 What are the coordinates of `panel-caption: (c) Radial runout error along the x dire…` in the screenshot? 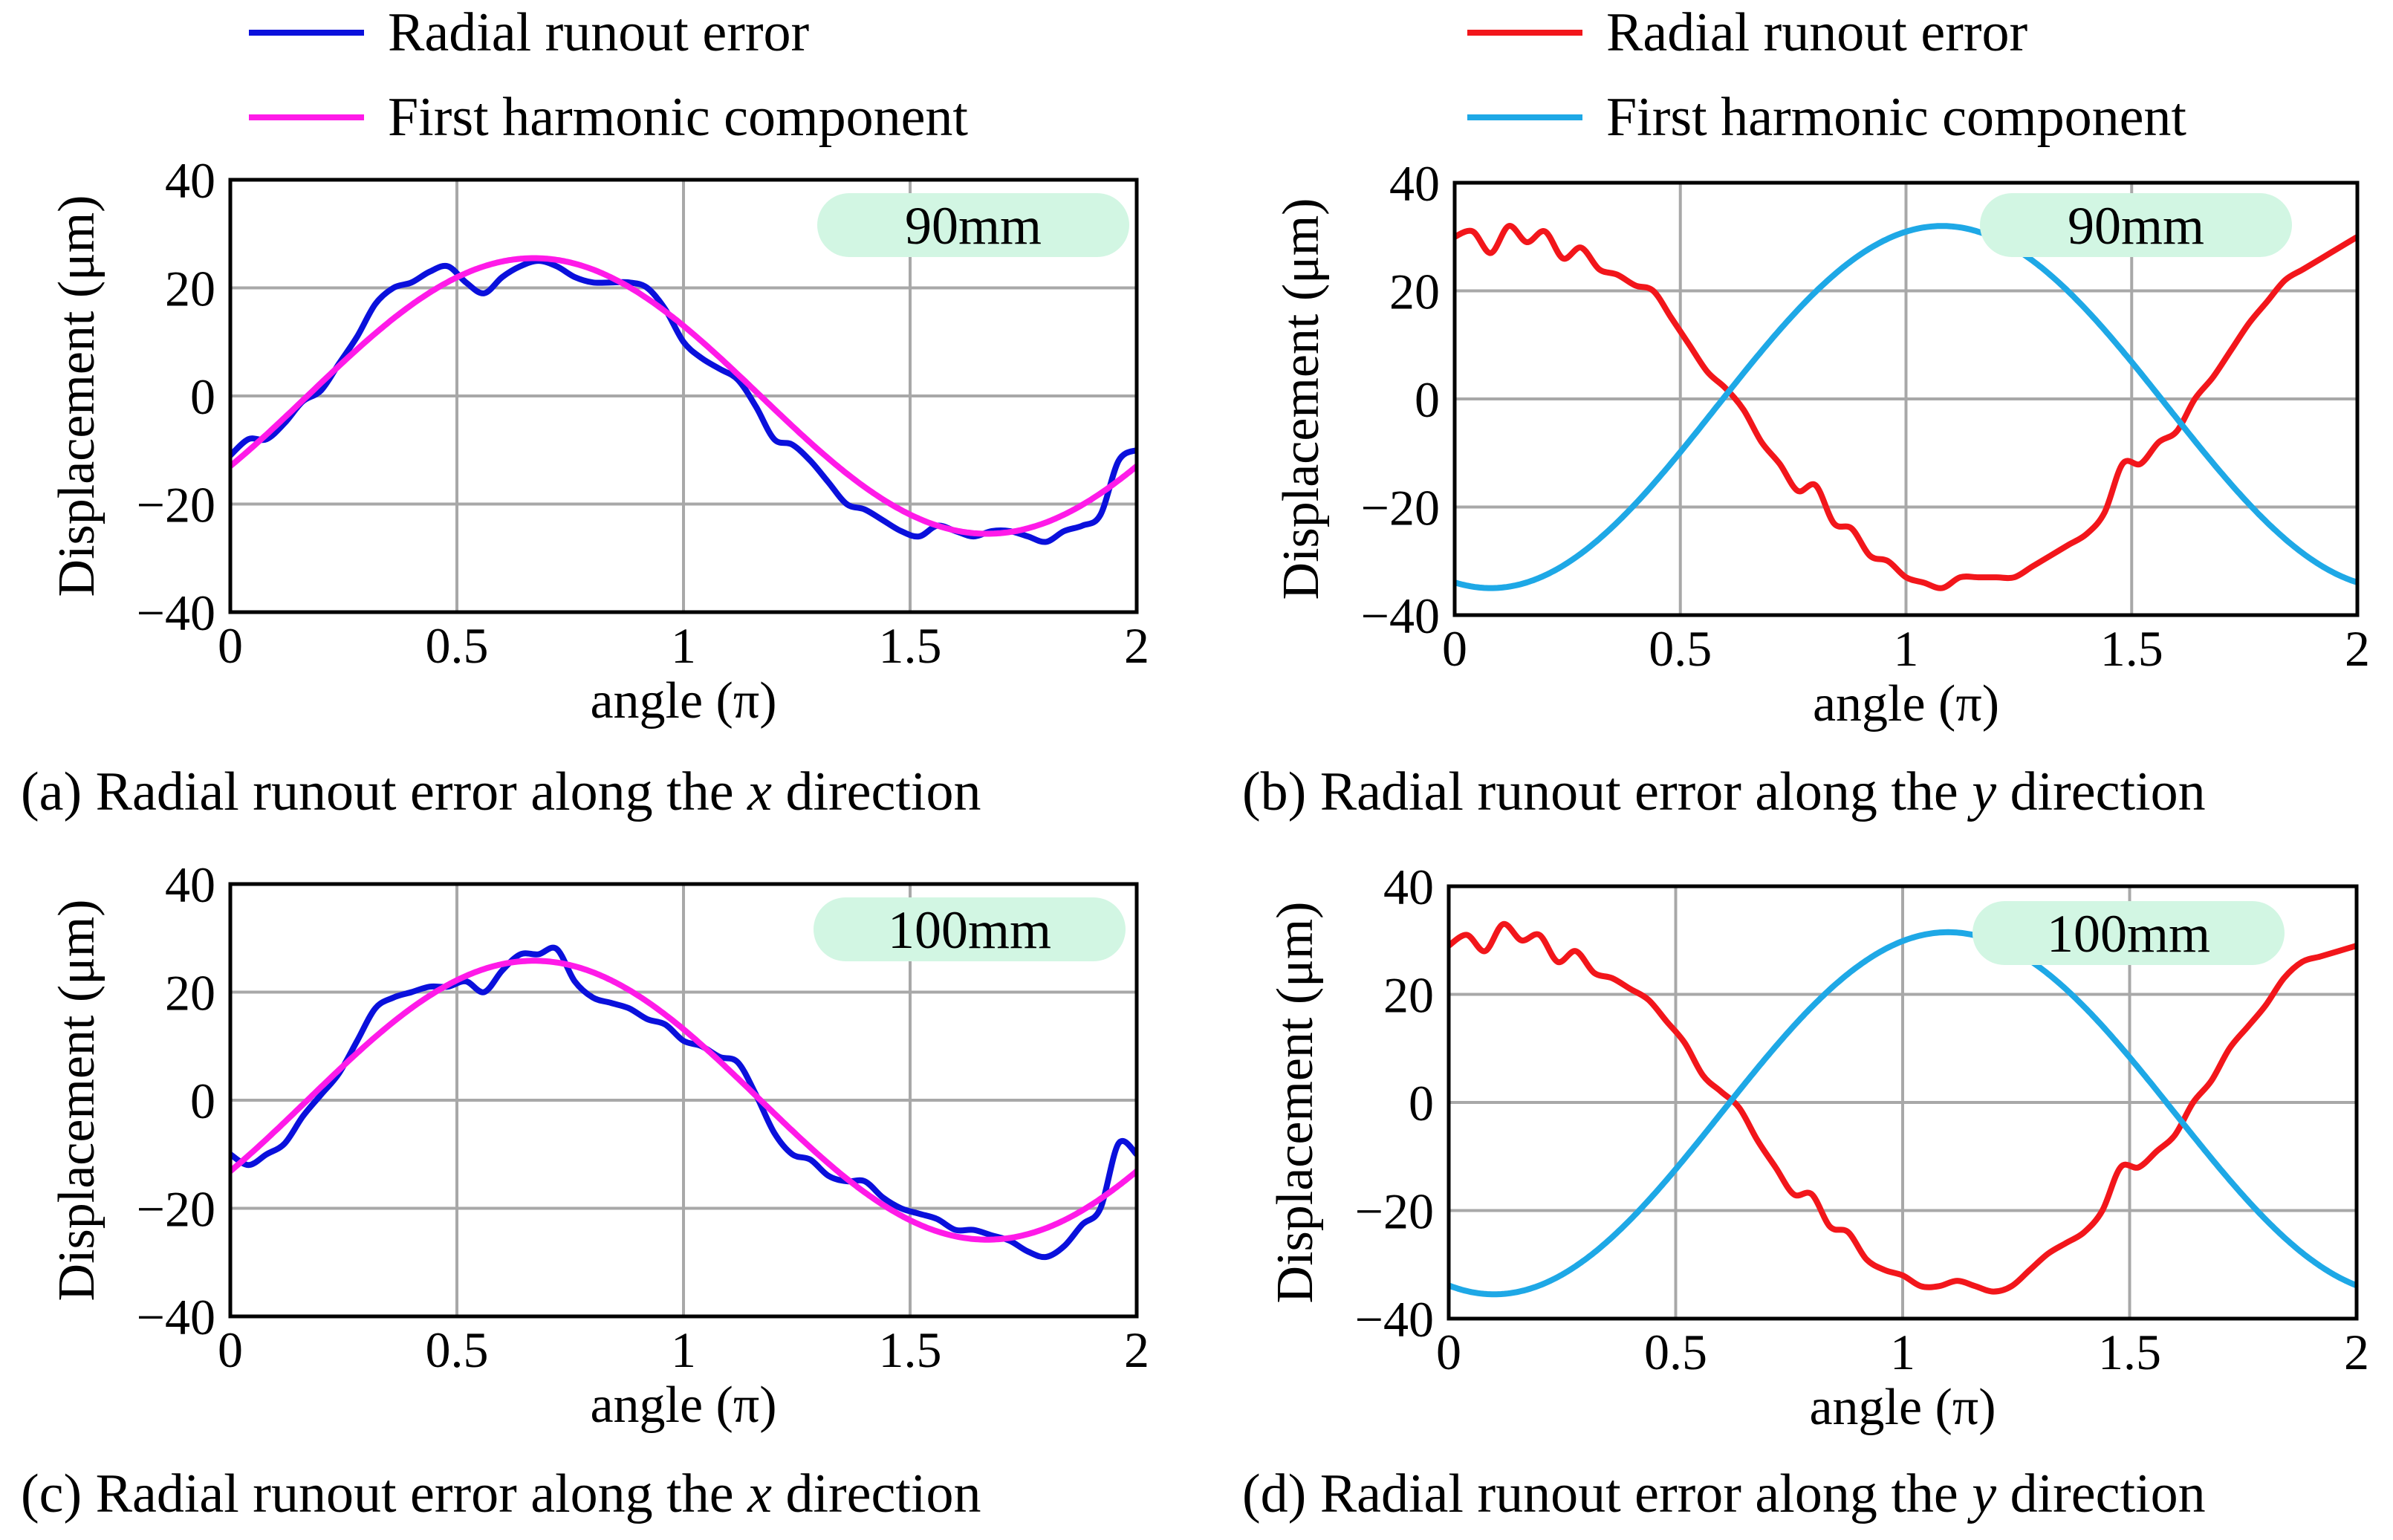 It's located at (501, 1493).